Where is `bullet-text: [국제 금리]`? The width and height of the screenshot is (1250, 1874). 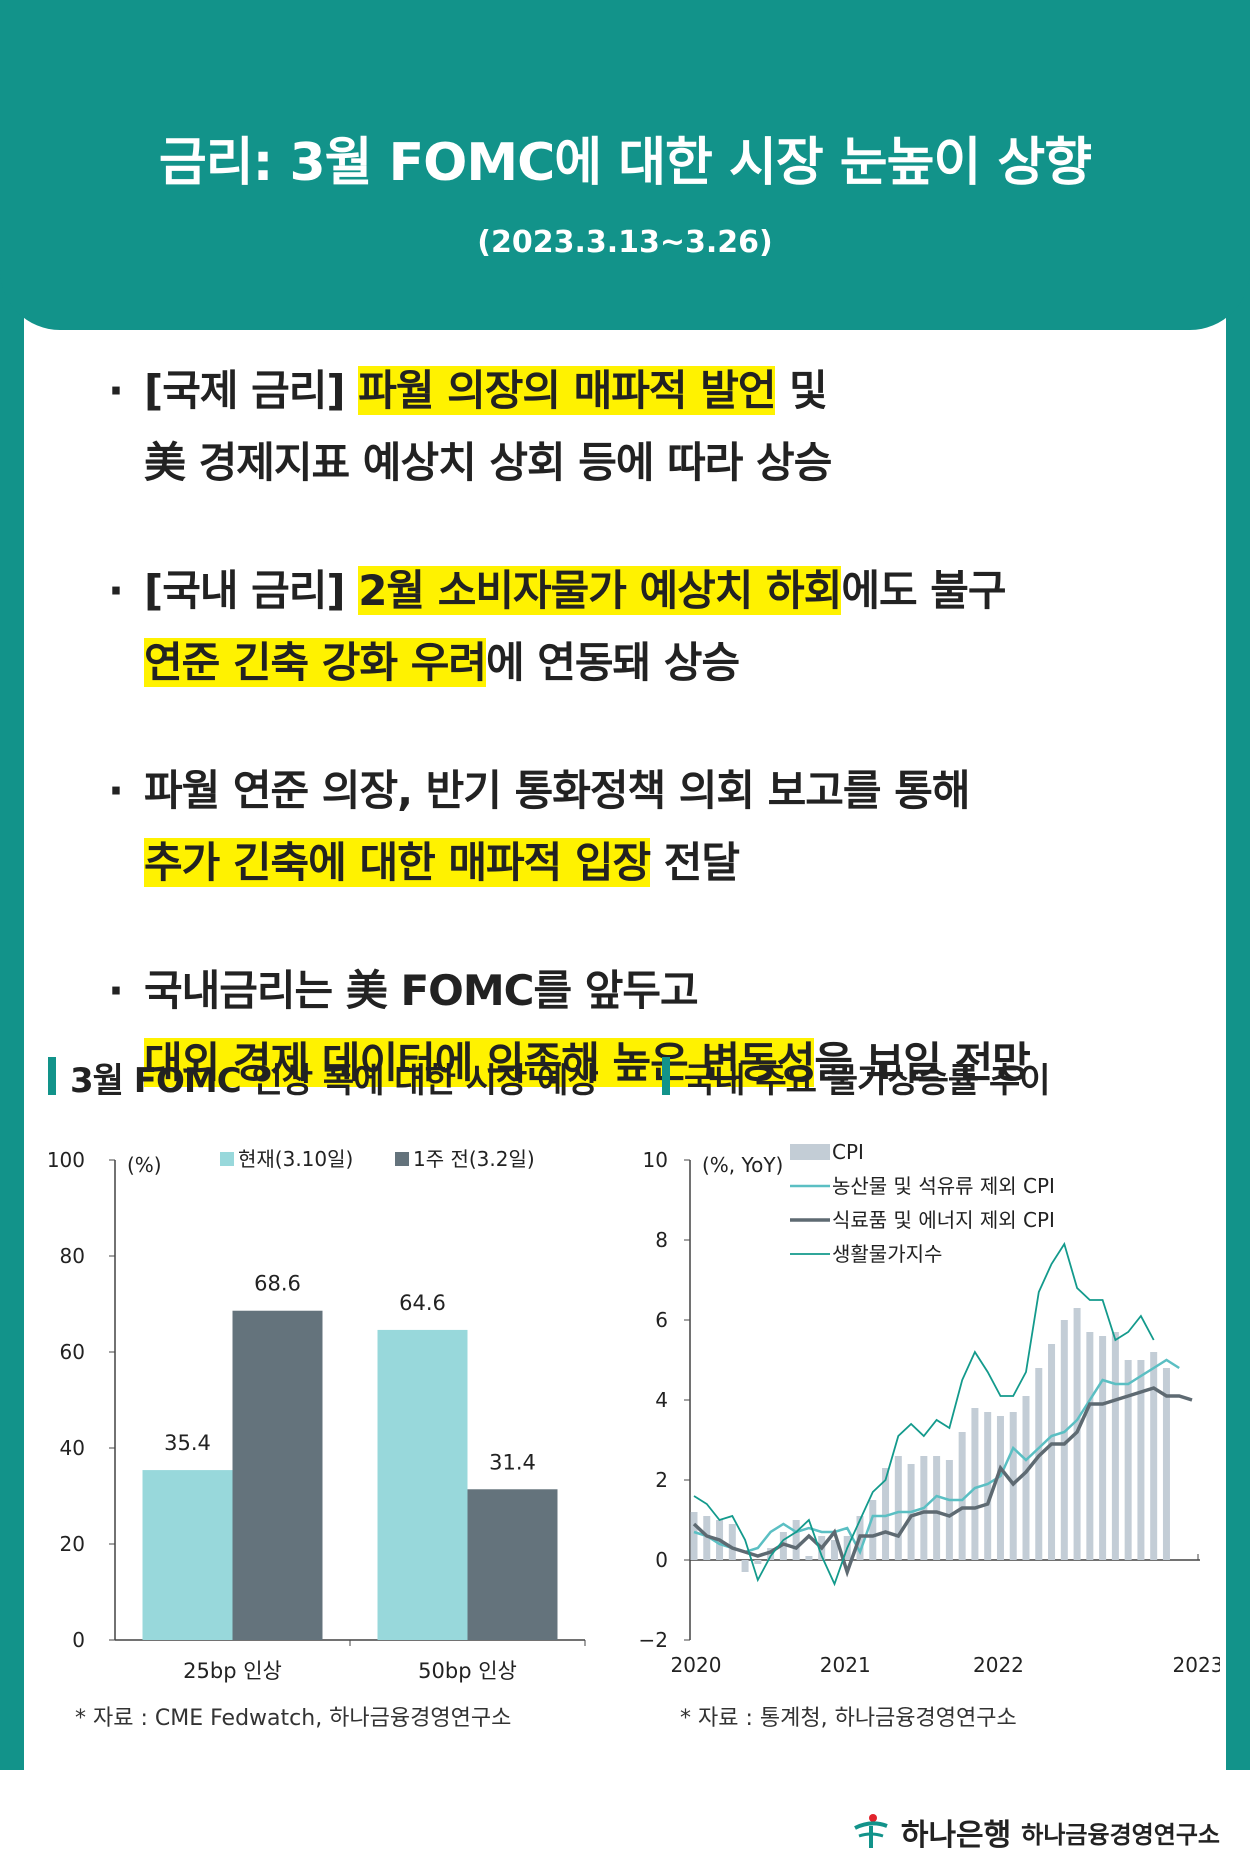 bullet-text: [국제 금리] is located at coordinates (251, 390).